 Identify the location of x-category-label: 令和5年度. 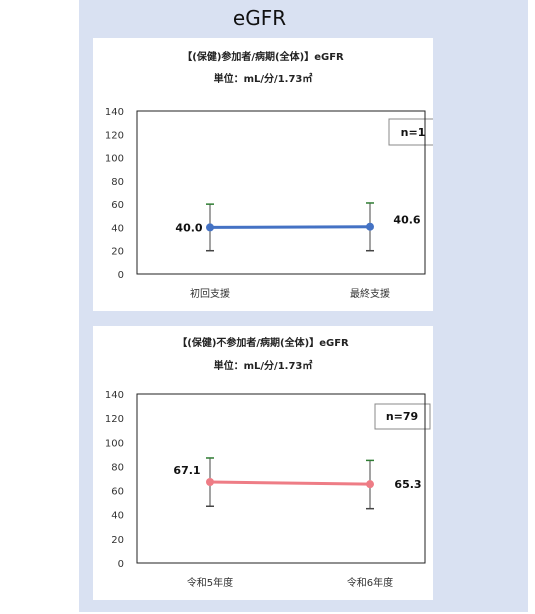
(210, 582).